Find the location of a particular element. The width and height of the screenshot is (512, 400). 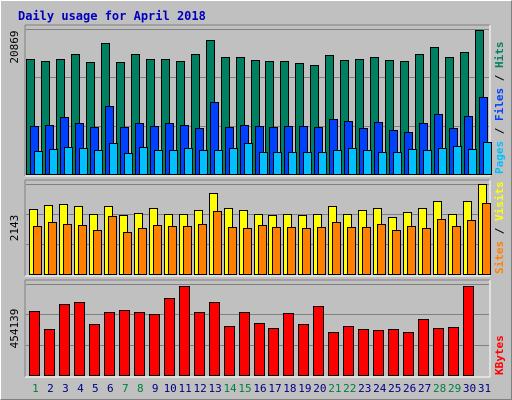

x-tick-label: 6 is located at coordinates (110, 388).